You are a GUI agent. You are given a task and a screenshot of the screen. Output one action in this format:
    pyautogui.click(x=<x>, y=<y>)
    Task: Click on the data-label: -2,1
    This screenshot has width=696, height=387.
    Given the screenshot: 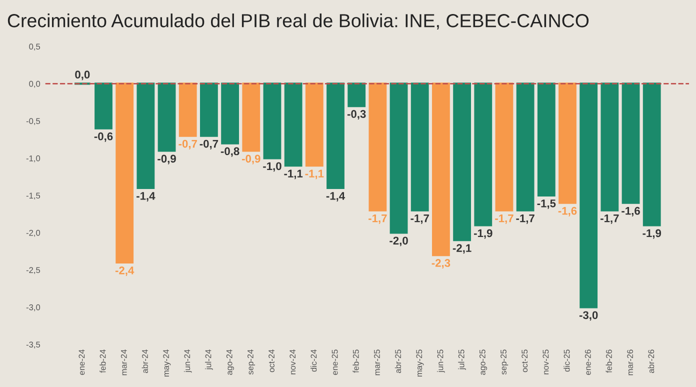 What is the action you would take?
    pyautogui.click(x=462, y=249)
    